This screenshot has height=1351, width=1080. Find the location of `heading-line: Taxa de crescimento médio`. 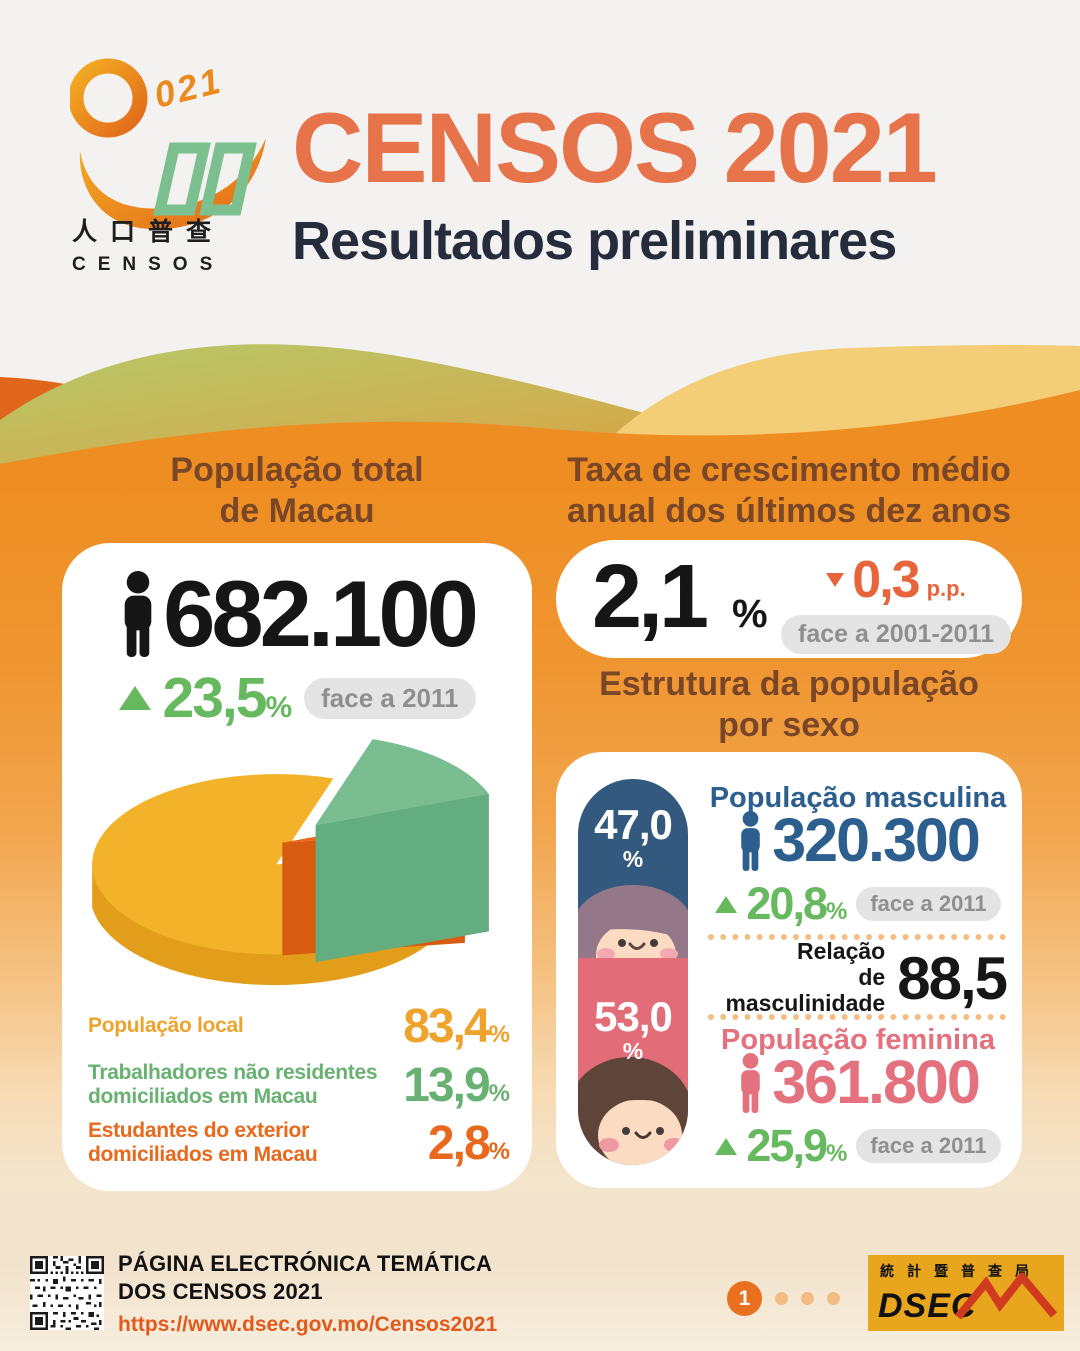

heading-line: Taxa de crescimento médio is located at coordinates (789, 470).